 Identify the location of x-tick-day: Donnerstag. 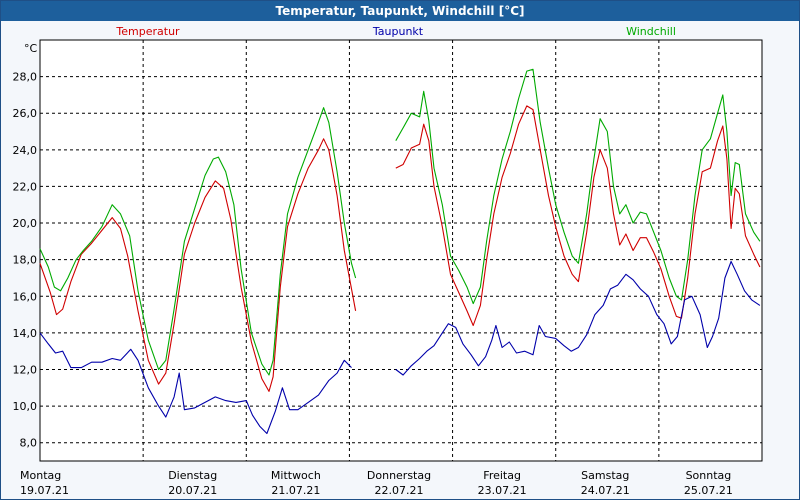
(399, 475).